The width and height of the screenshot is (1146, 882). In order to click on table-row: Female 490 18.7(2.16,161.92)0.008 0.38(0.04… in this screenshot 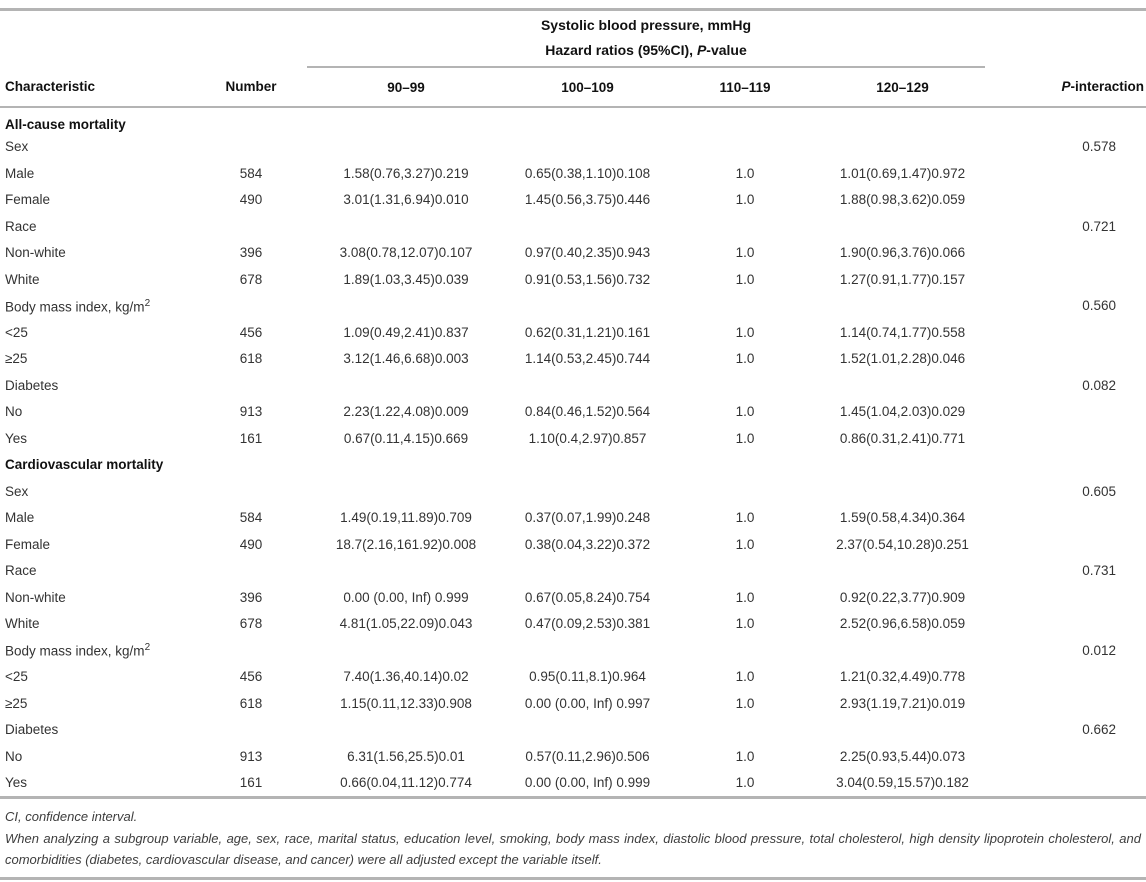, I will do `click(573, 544)`.